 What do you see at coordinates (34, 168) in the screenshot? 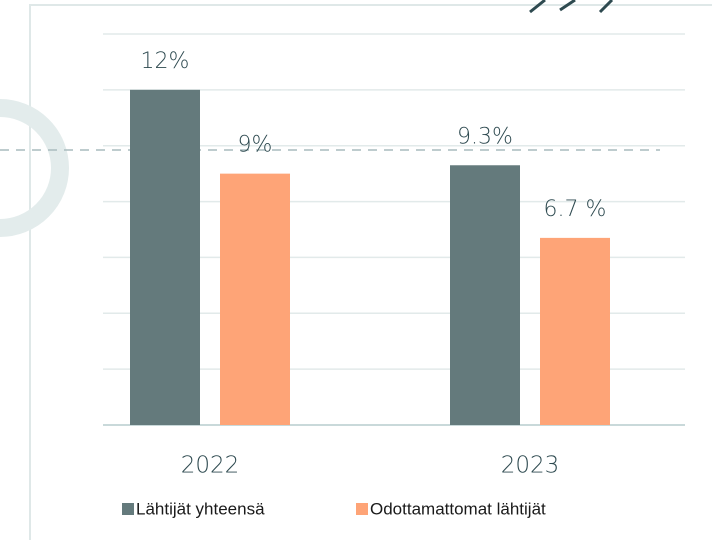
I see `decor-circle` at bounding box center [34, 168].